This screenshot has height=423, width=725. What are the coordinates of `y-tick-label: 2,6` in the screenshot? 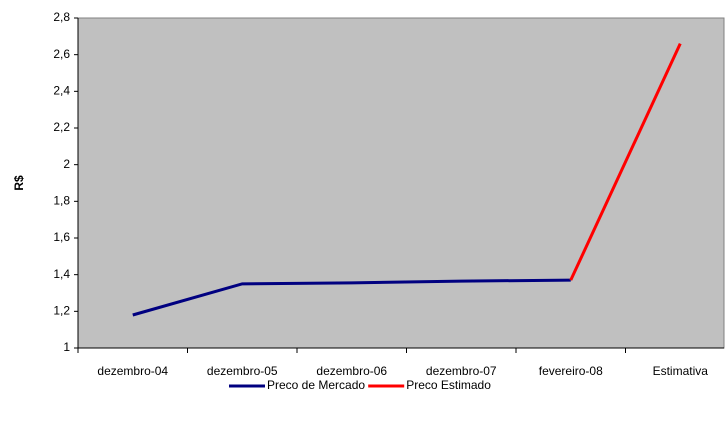 It's located at (61, 54).